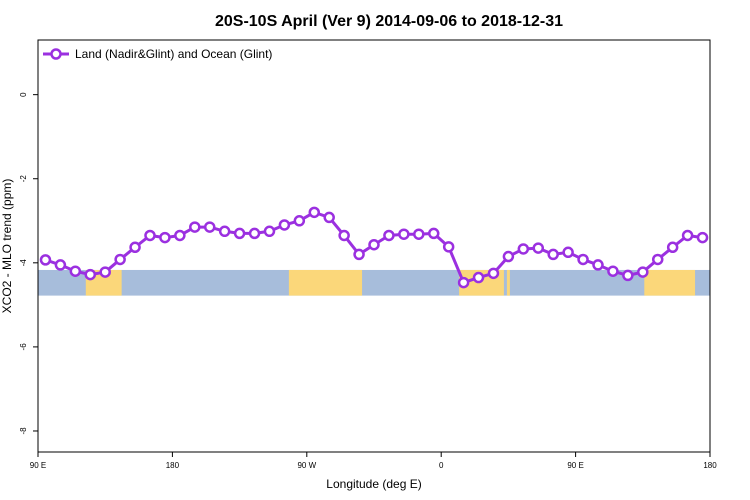  What do you see at coordinates (374, 282) in the screenshot?
I see `ocean-band` at bounding box center [374, 282].